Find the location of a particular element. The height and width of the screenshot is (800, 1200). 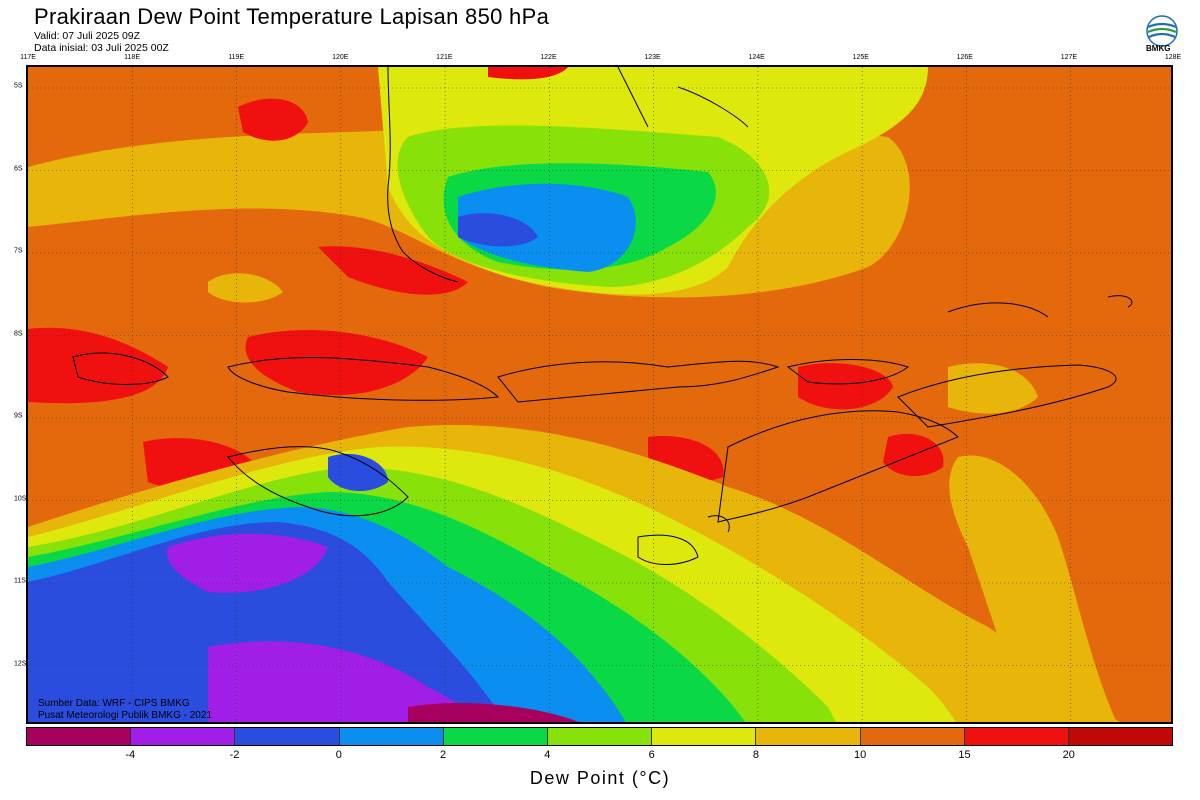

lat-label: 6S is located at coordinates (18, 168).